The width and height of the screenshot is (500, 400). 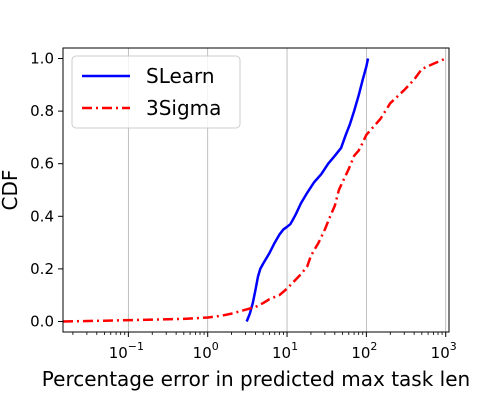 I want to click on legend: SLearn 3Sigma, so click(x=156, y=92).